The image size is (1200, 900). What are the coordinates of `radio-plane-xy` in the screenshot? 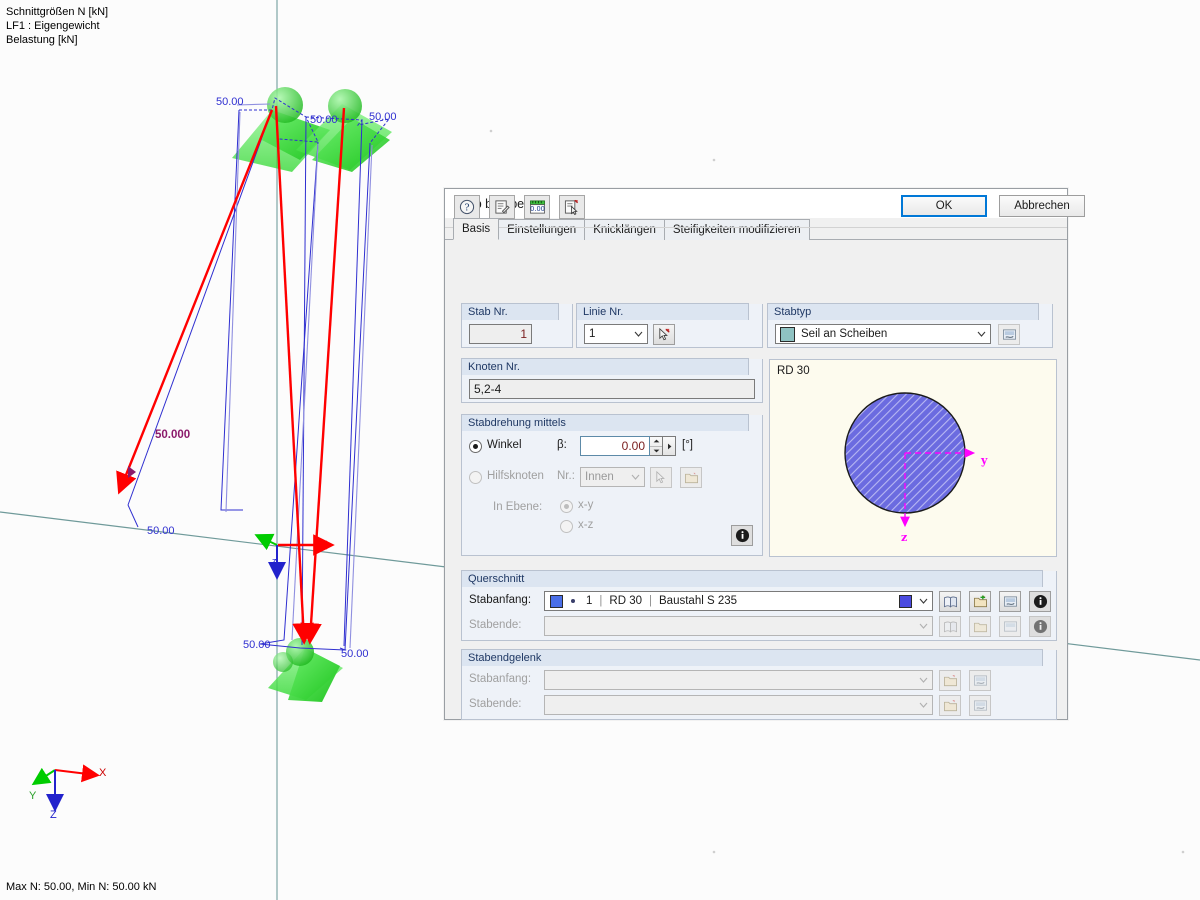 It's located at (566, 506).